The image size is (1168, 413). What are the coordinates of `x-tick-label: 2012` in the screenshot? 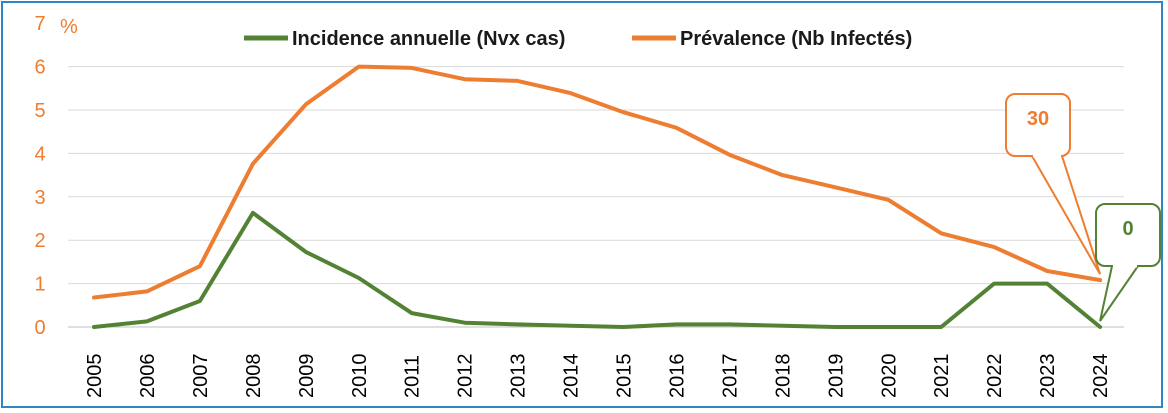 It's located at (466, 375).